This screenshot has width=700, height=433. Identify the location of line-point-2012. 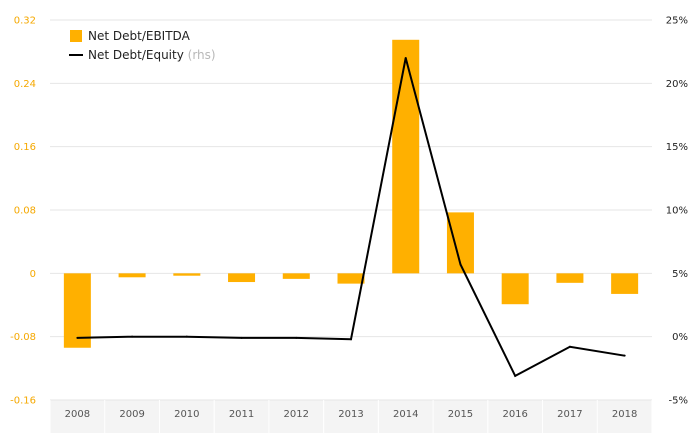
(296, 337).